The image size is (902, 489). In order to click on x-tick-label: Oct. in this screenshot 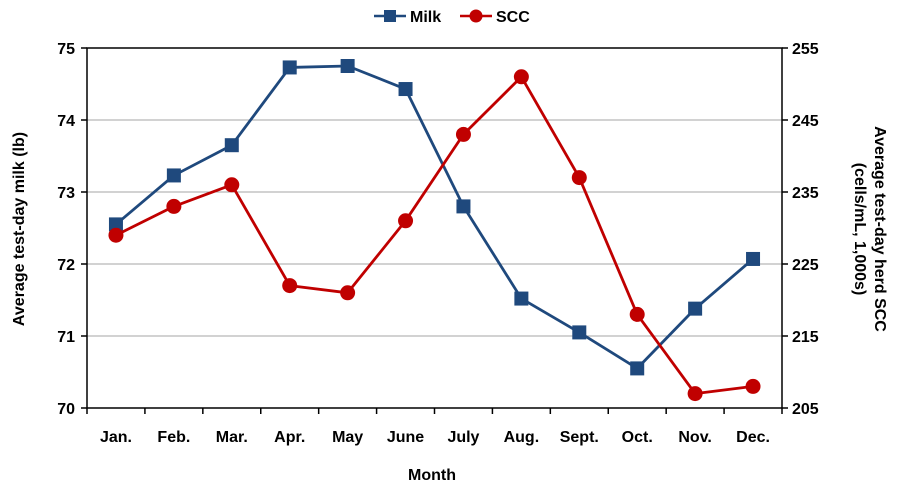, I will do `click(637, 437)`.